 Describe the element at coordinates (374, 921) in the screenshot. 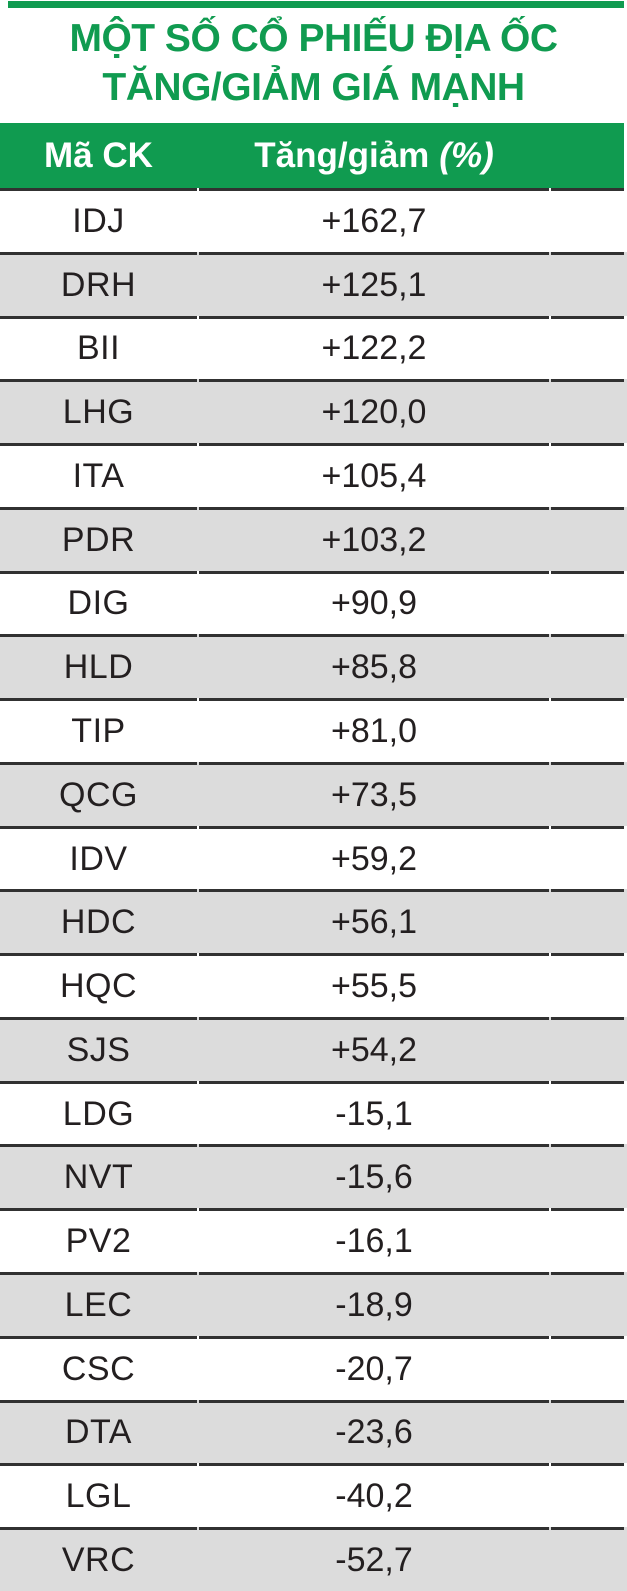

I see `change-value: +56,1` at that location.